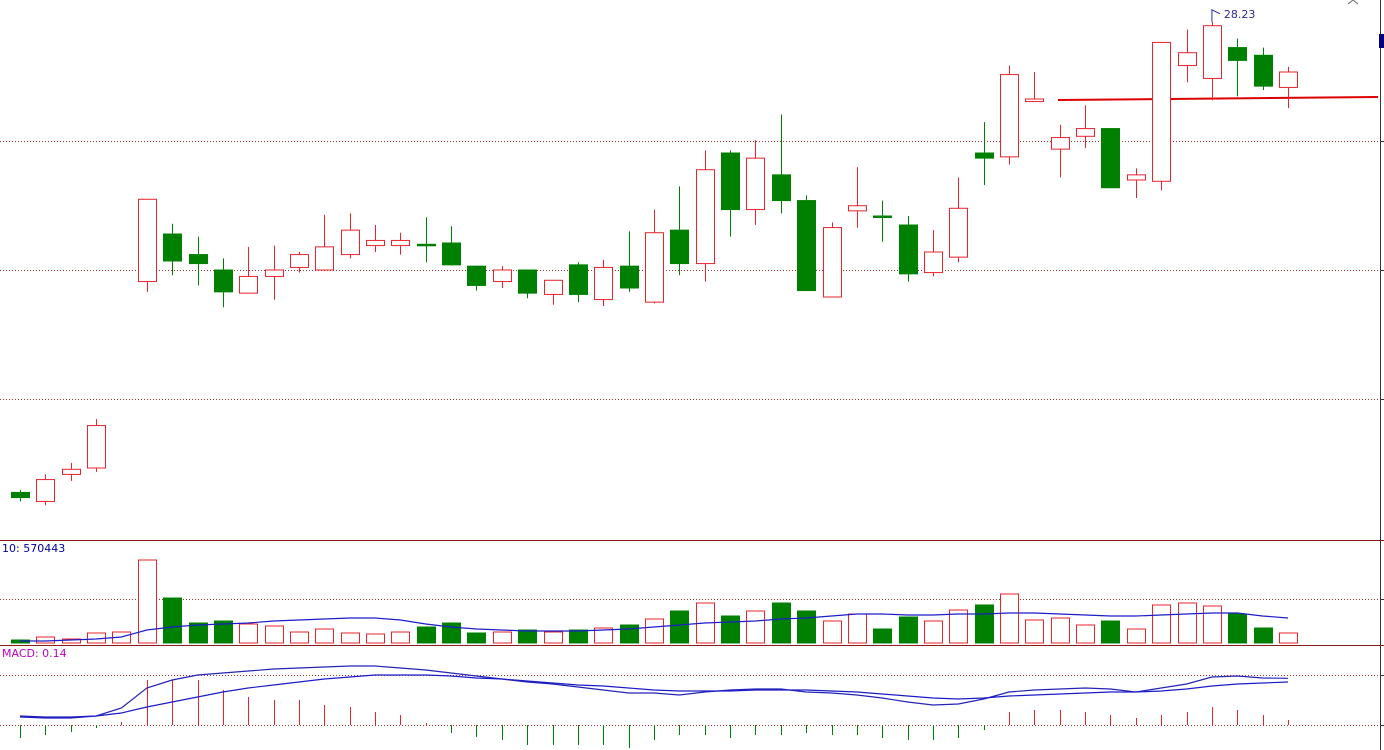 The height and width of the screenshot is (750, 1384). I want to click on ma-line, so click(654, 627).